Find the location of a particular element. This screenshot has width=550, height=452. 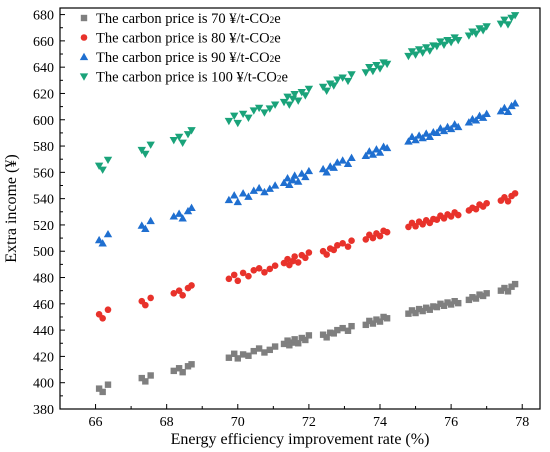

y-tick-label: 640 is located at coordinates (43, 68).